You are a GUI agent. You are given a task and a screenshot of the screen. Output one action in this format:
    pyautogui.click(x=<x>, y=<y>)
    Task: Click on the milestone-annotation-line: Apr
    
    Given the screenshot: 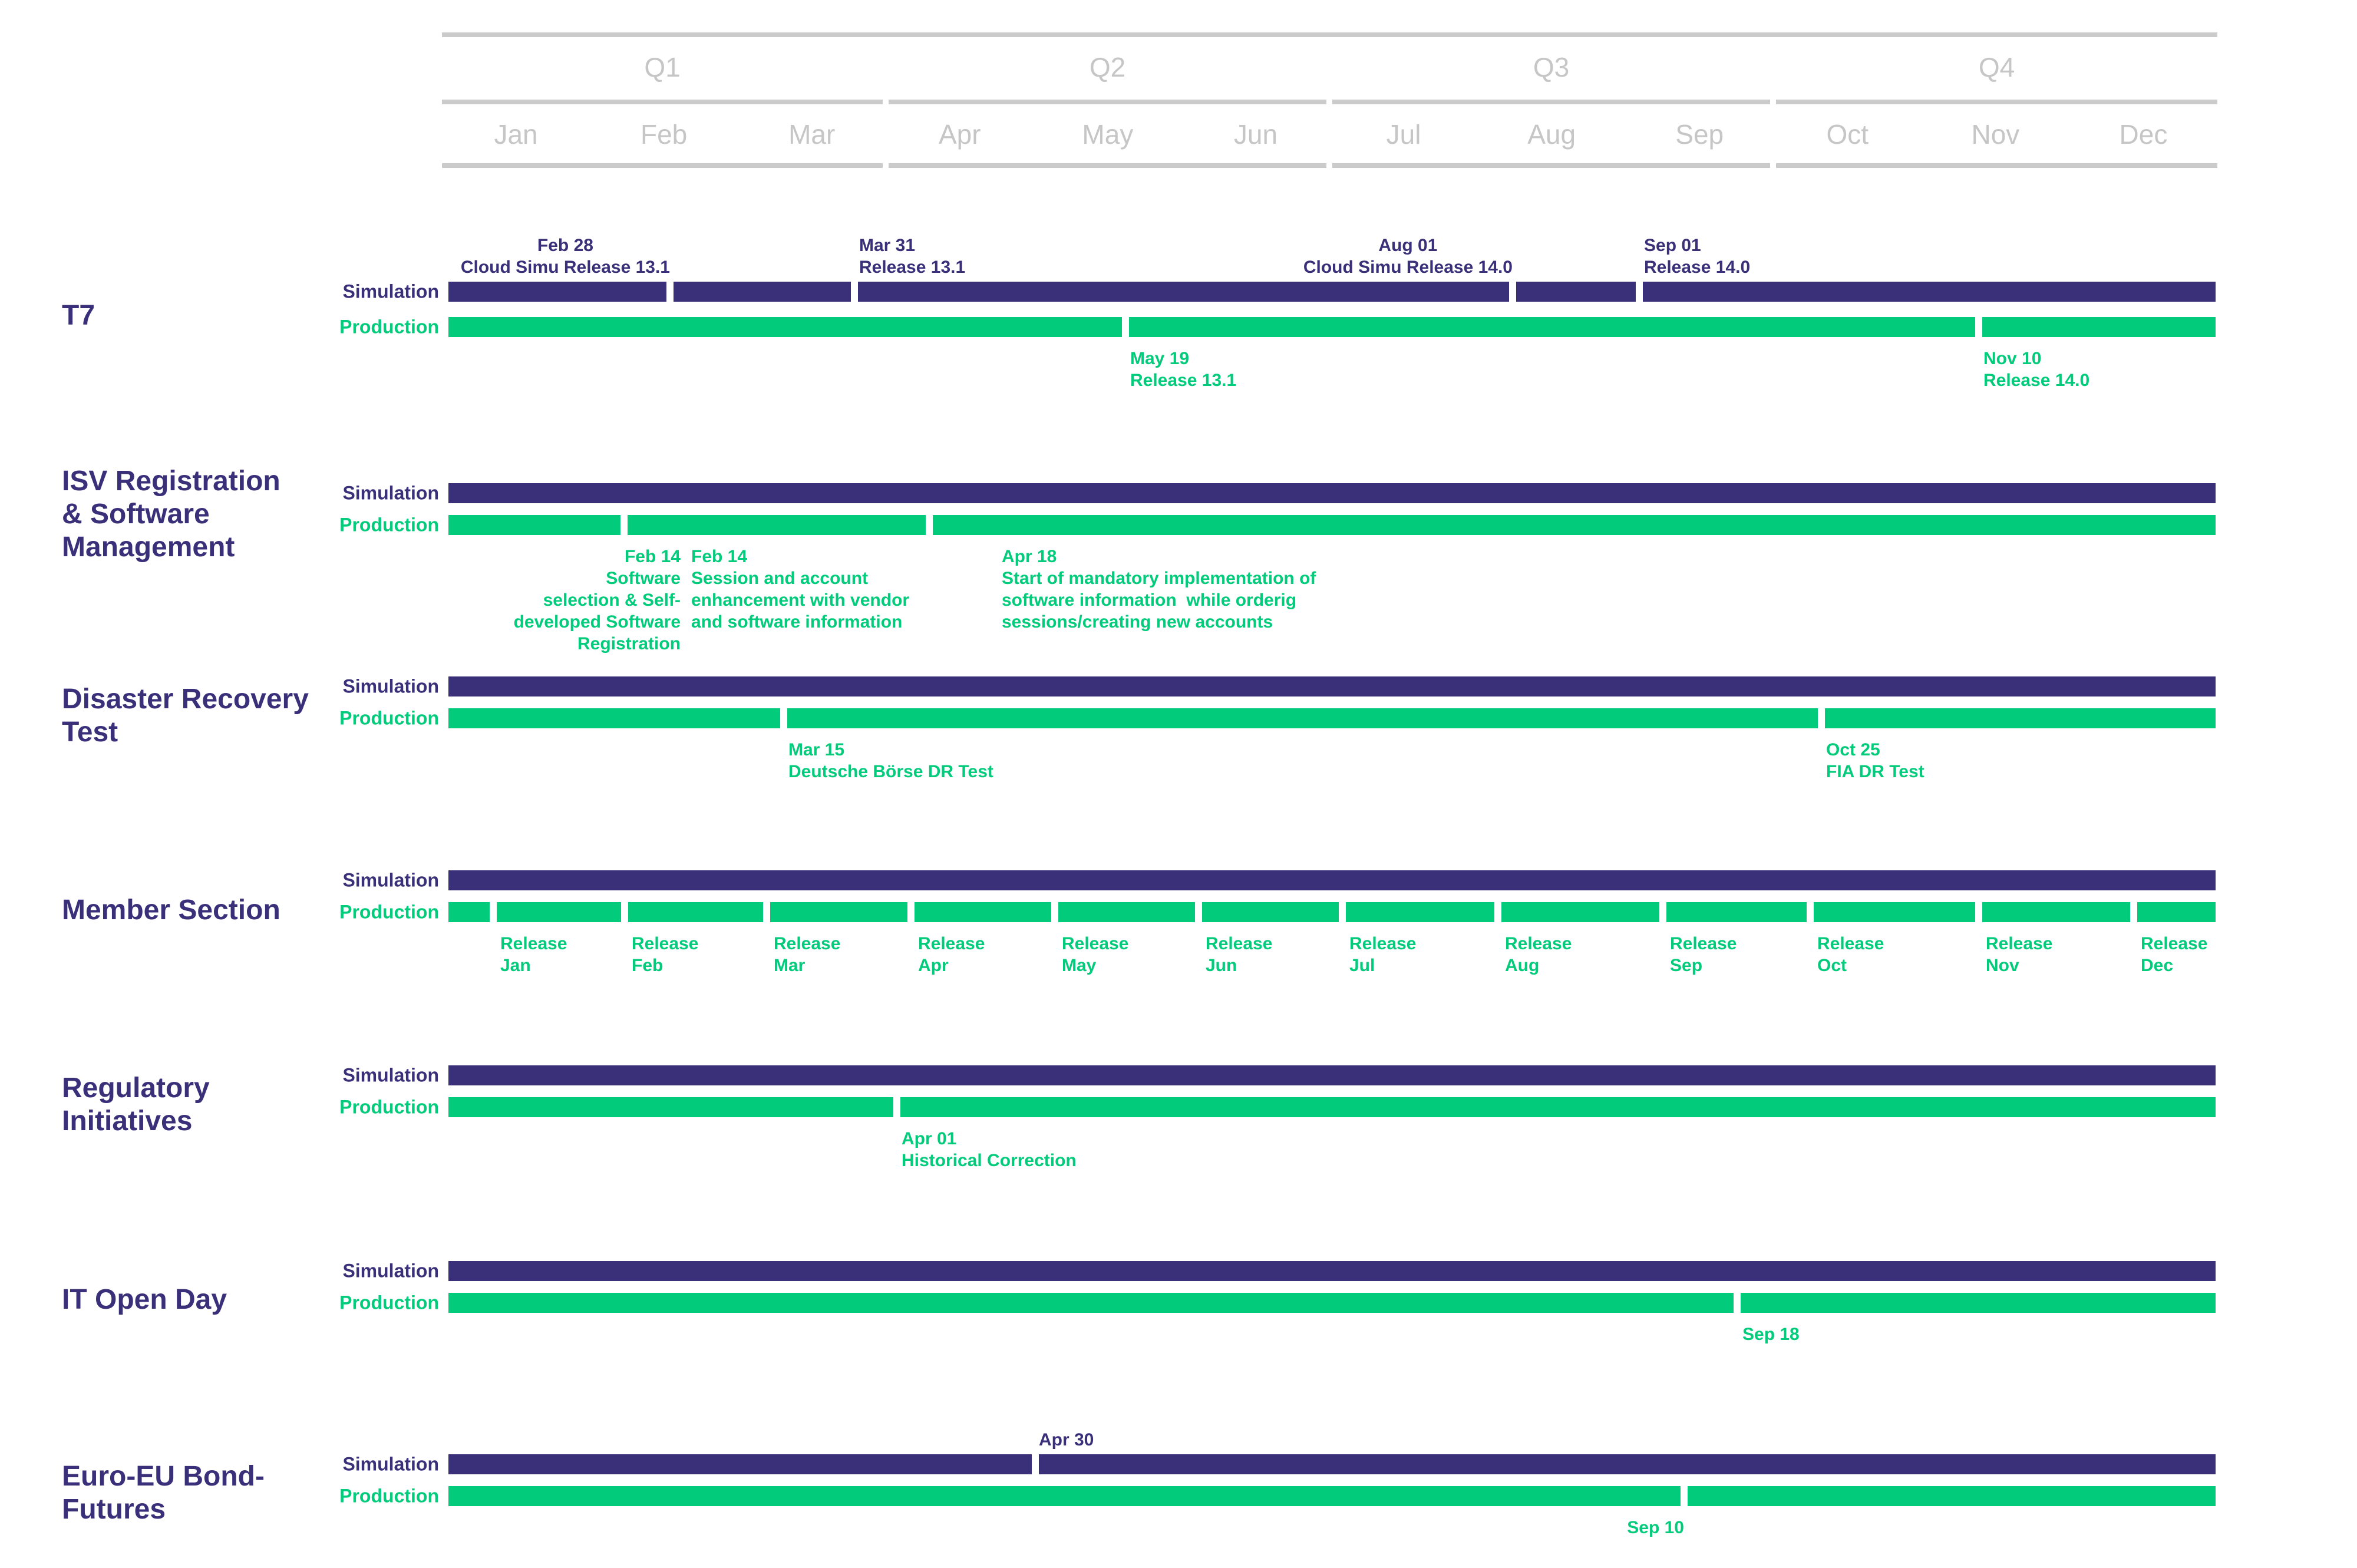 What is the action you would take?
    pyautogui.click(x=934, y=965)
    